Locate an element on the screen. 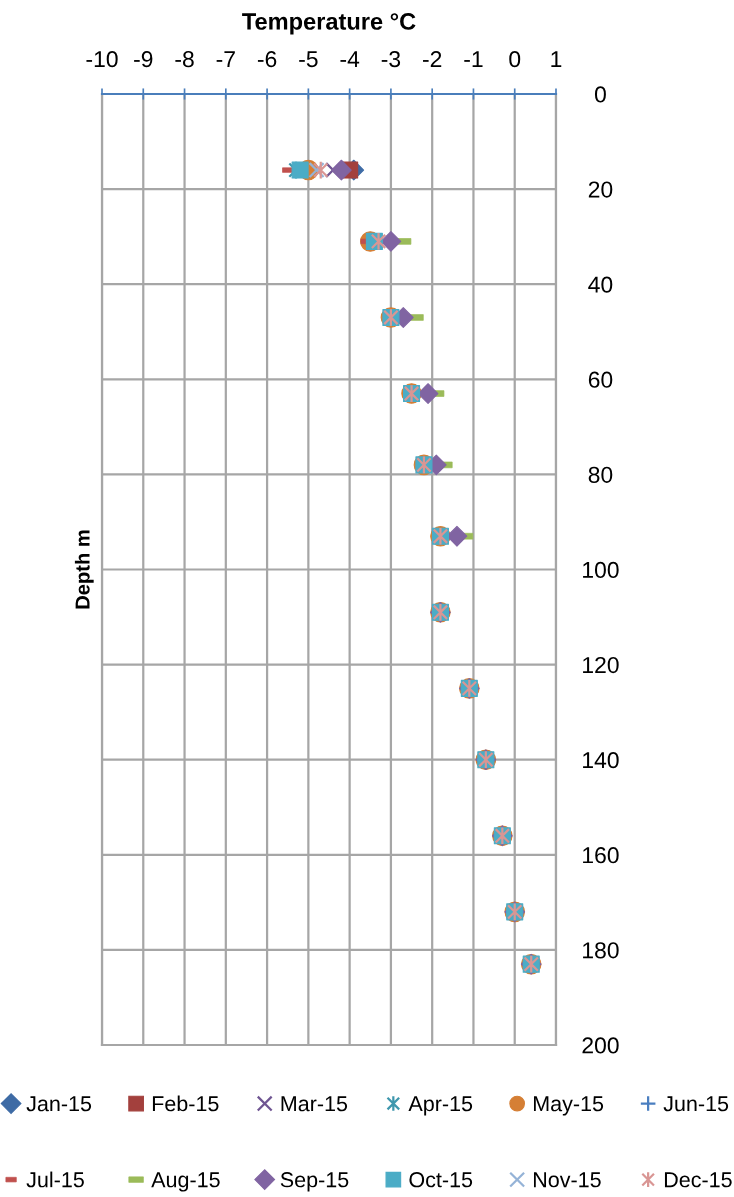 This screenshot has height=1197, width=734. legend-label: Jul-15 is located at coordinates (55, 1179).